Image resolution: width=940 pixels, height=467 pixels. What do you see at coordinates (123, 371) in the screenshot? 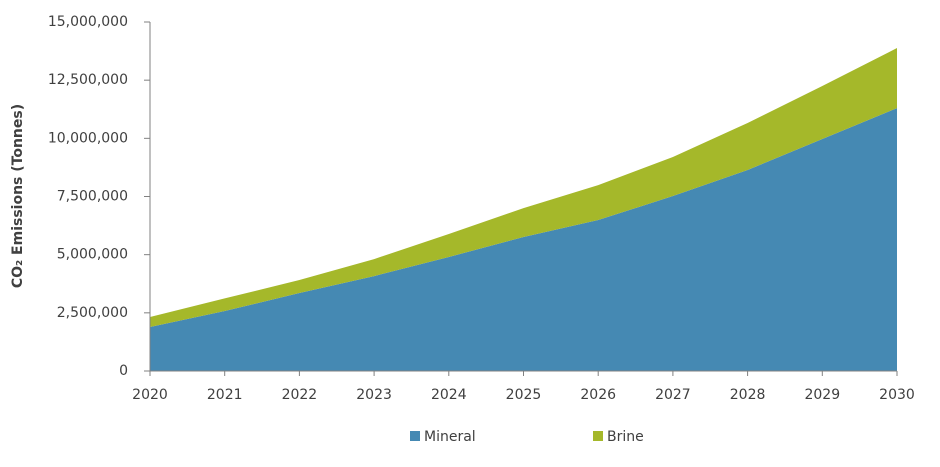
I see `y-tick-label: 0` at bounding box center [123, 371].